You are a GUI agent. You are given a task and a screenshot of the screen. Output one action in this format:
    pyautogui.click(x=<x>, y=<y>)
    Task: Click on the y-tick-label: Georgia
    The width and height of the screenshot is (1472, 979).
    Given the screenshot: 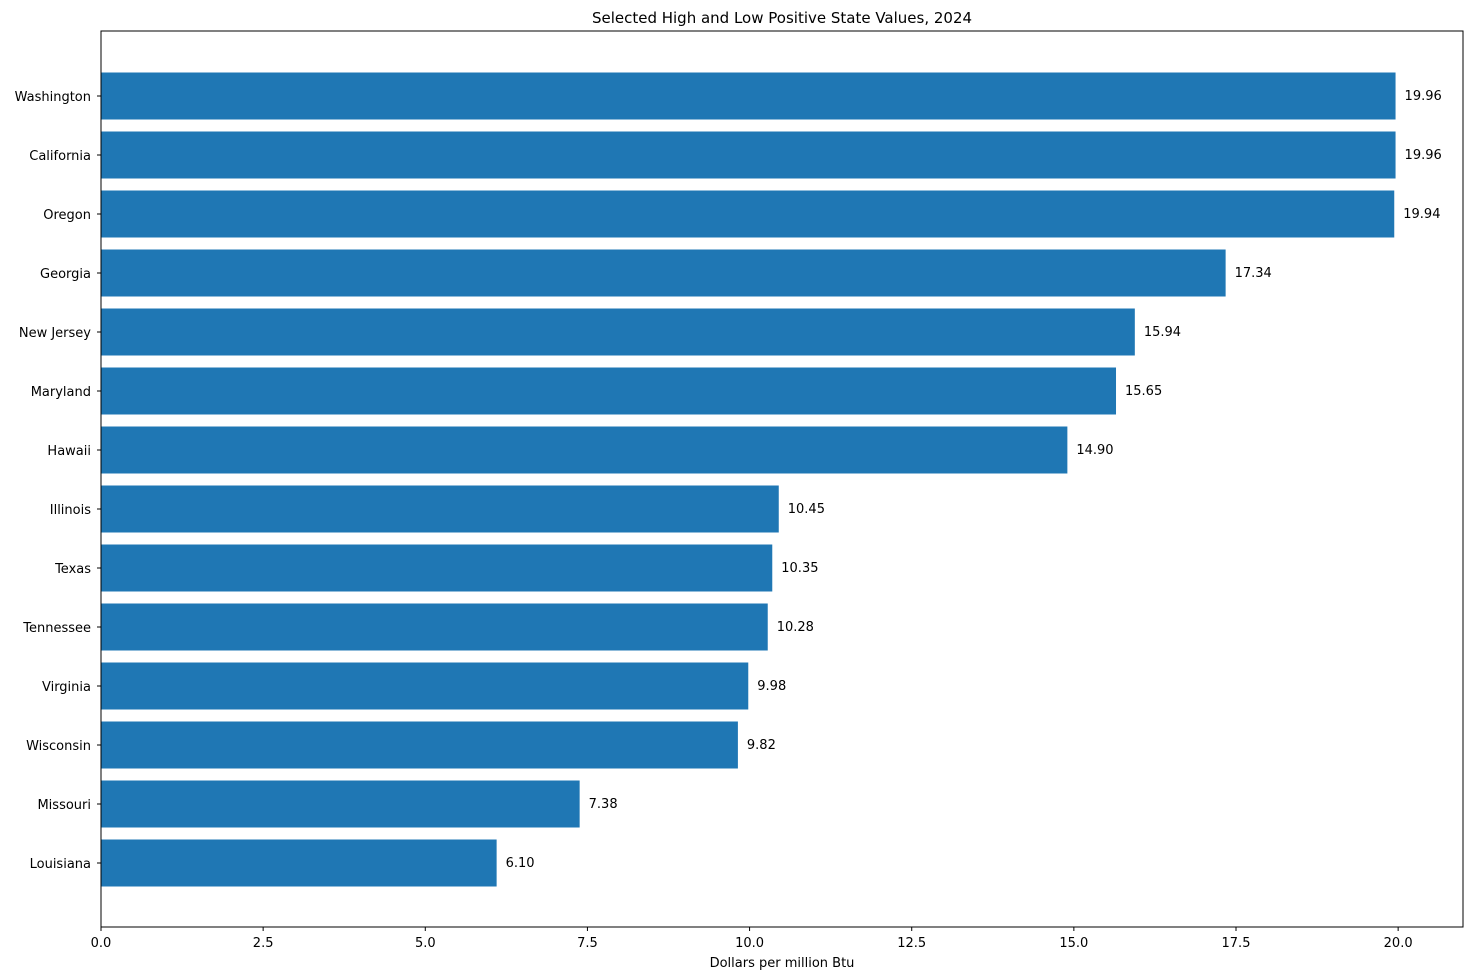 What is the action you would take?
    pyautogui.click(x=65, y=274)
    